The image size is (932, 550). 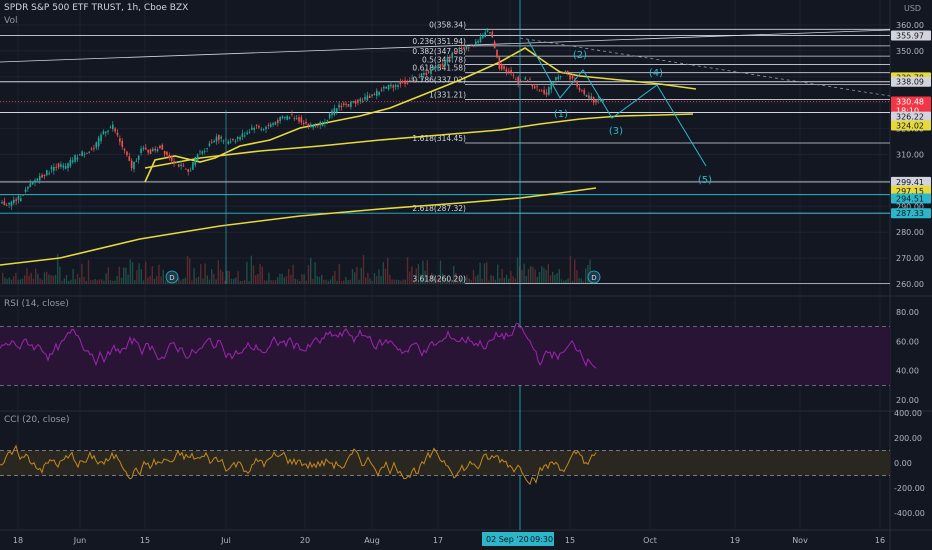 What do you see at coordinates (910, 35) in the screenshot?
I see `price-badge-label: 355.97` at bounding box center [910, 35].